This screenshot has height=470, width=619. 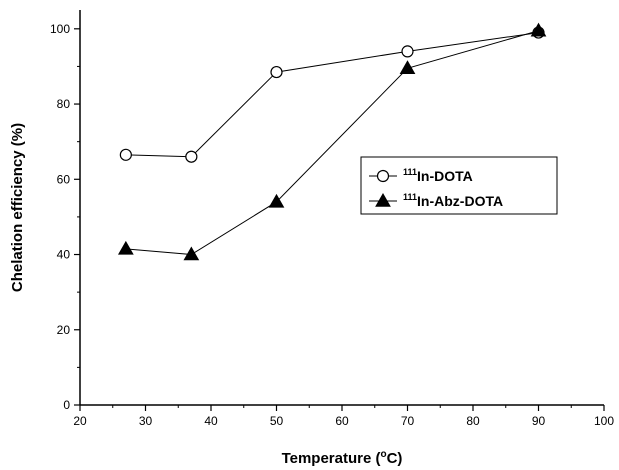 I want to click on legend-item: 111In-DOTA, so click(x=421, y=175).